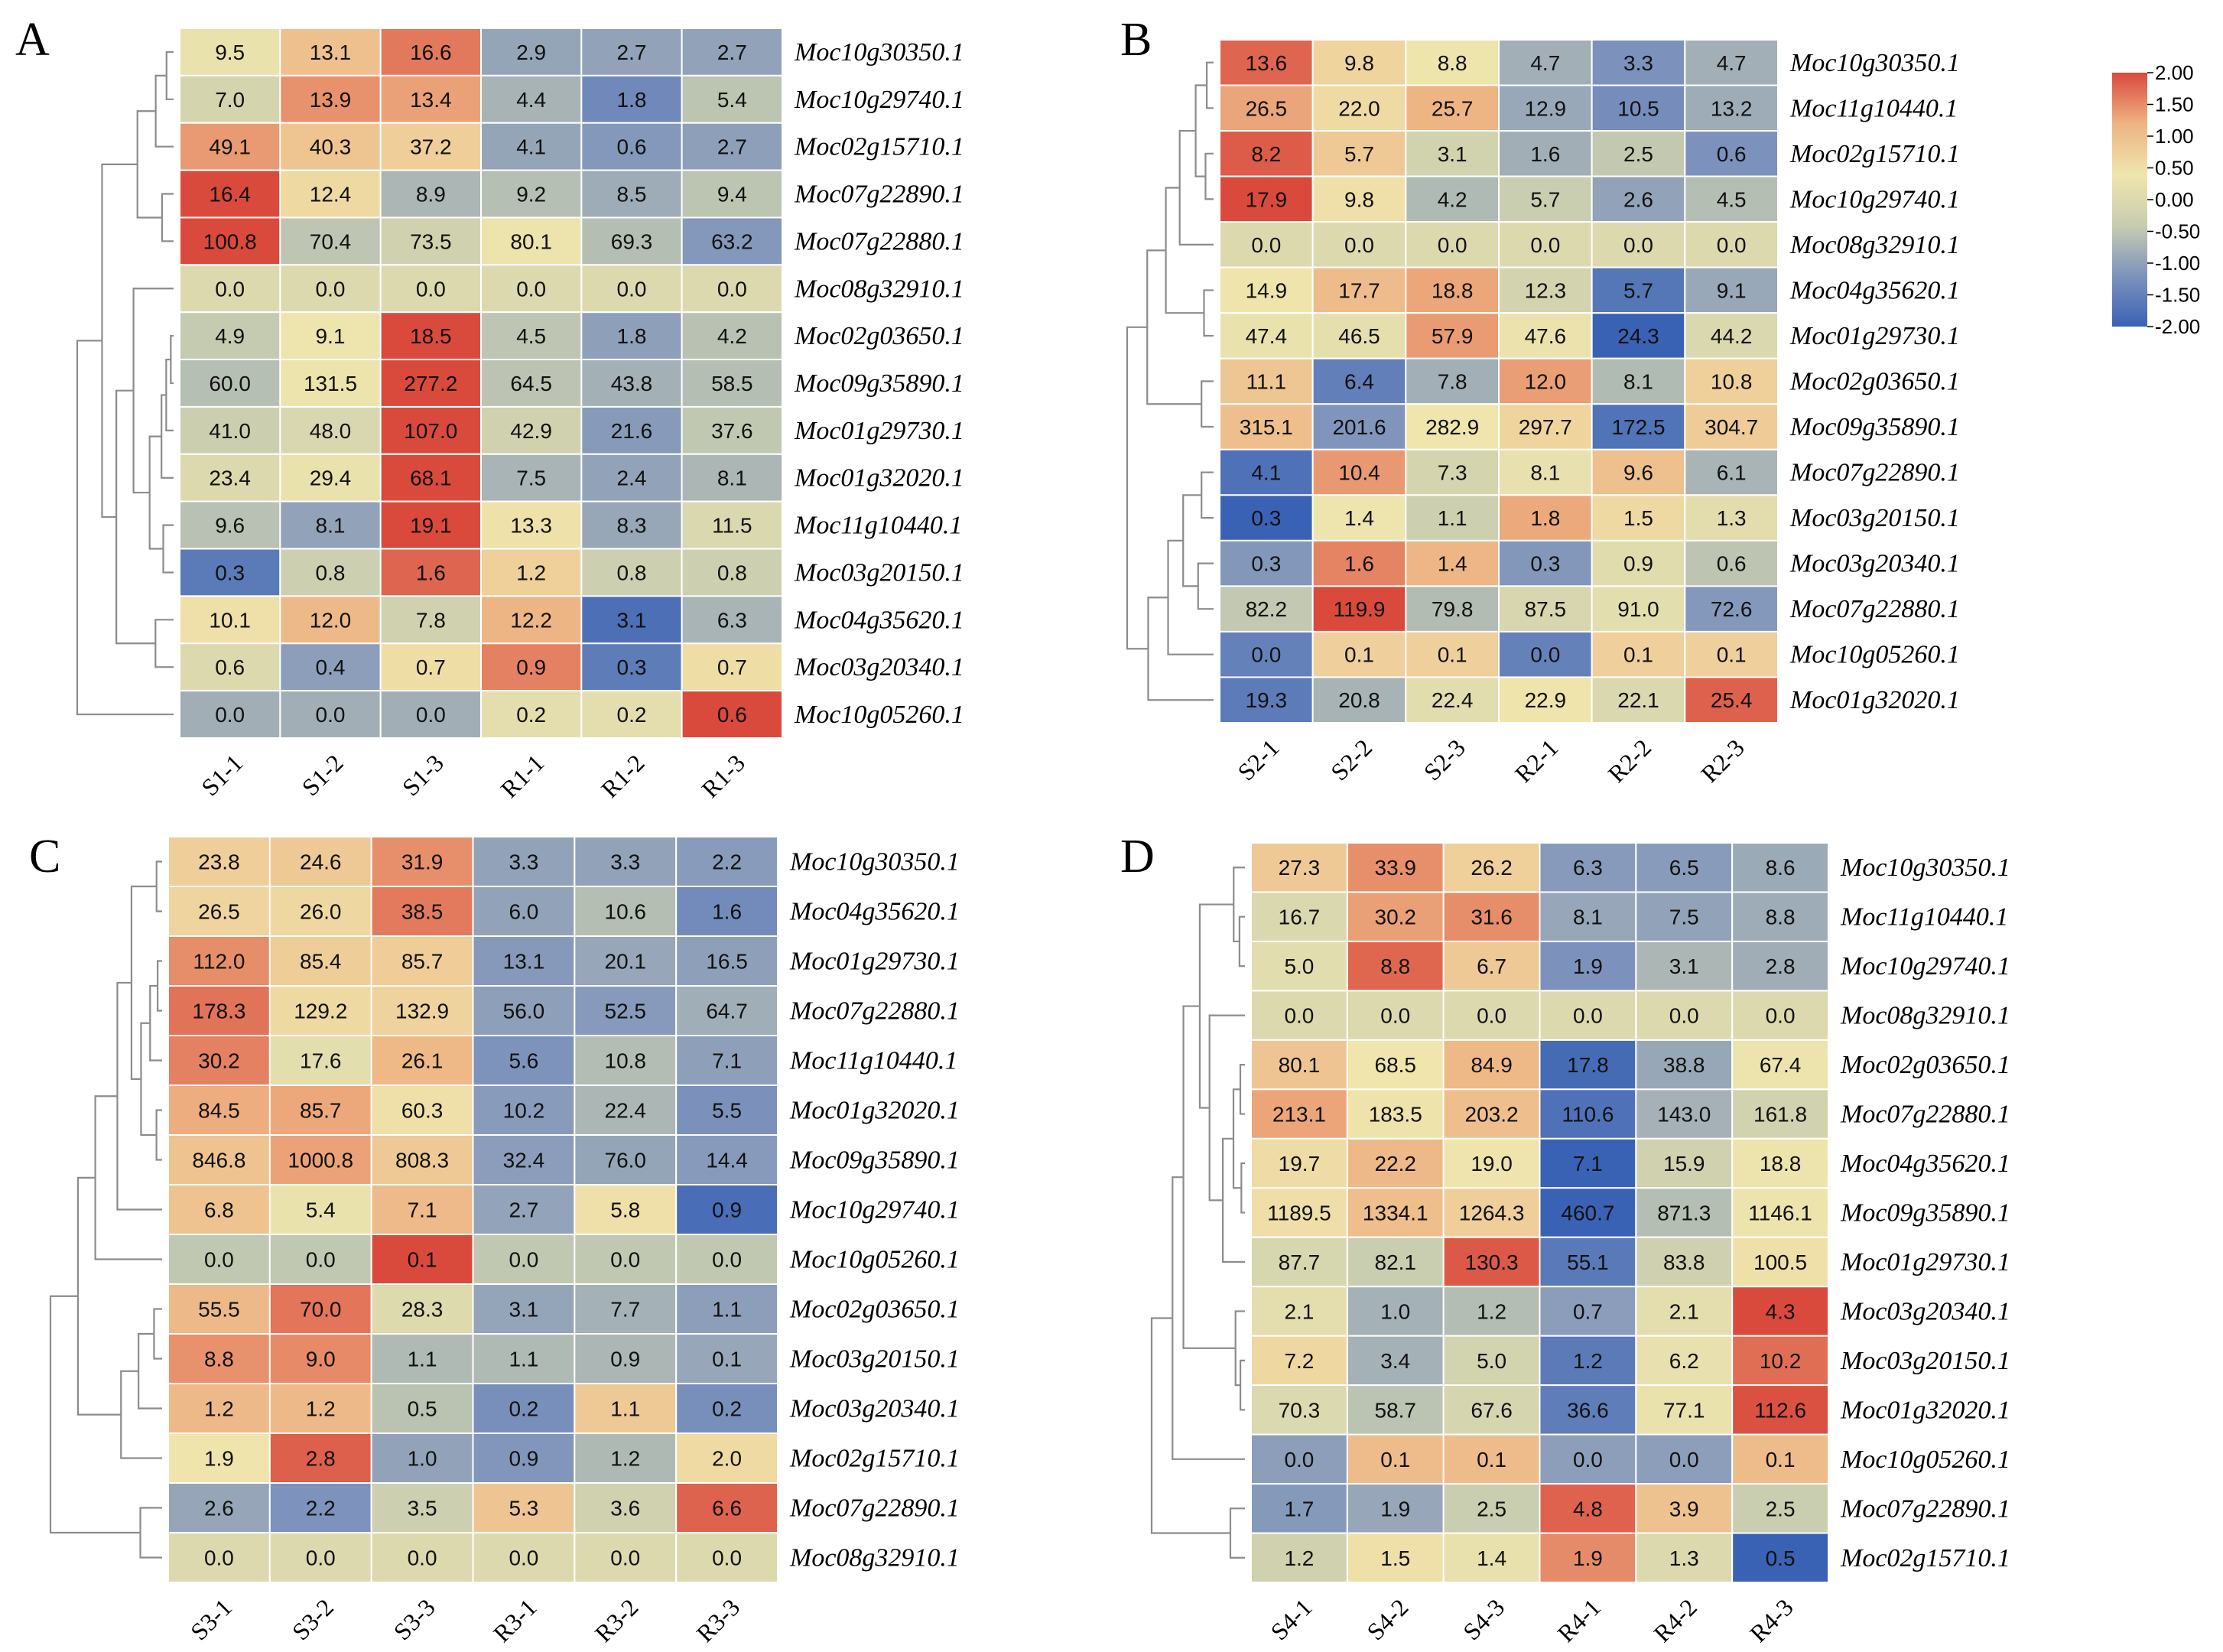 The width and height of the screenshot is (2223, 1652). What do you see at coordinates (1546, 609) in the screenshot?
I see `cell-value: 87.5` at bounding box center [1546, 609].